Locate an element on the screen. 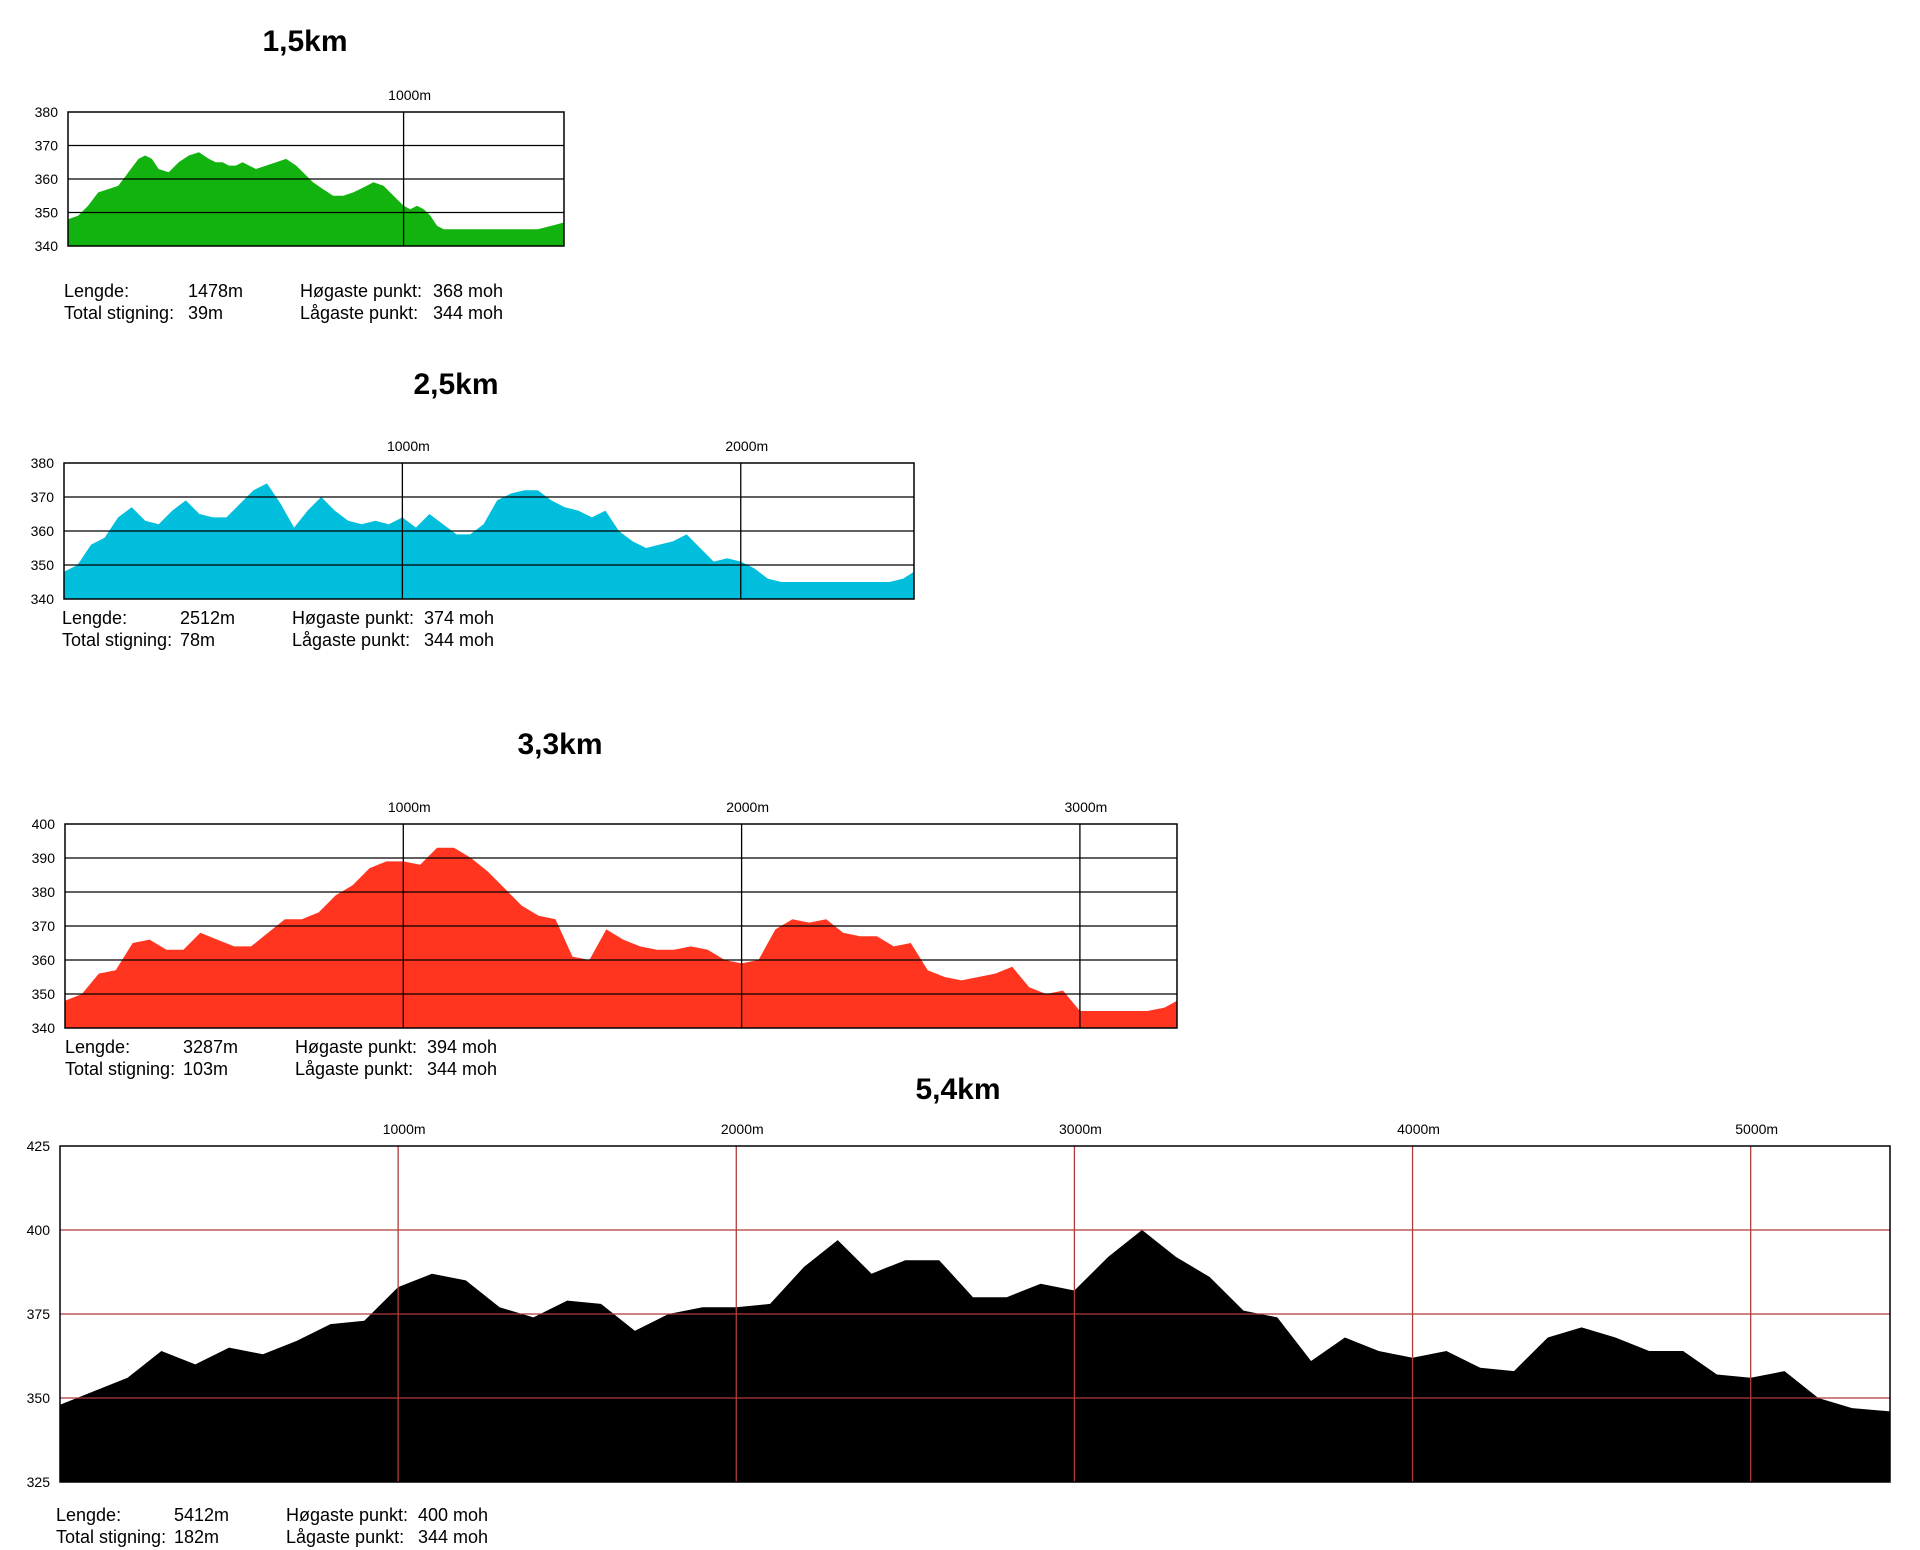 Image resolution: width=1920 pixels, height=1550 pixels. y-tick-label: 375 is located at coordinates (39, 1314).